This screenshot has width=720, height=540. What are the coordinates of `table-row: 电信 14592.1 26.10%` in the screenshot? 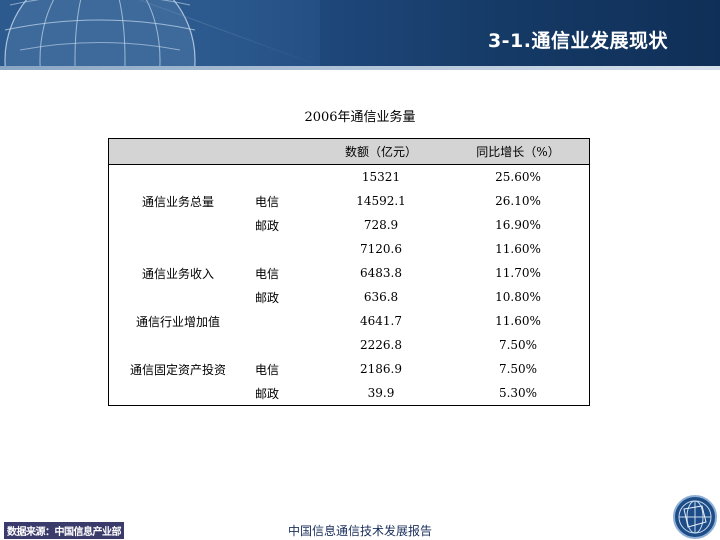 It's located at (349, 201).